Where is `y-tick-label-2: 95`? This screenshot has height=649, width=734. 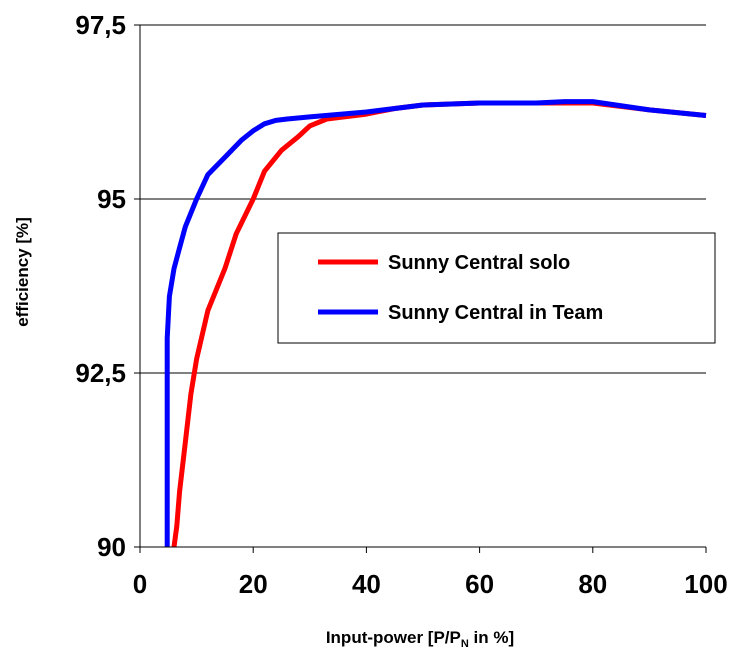
y-tick-label-2: 95 is located at coordinates (111, 199).